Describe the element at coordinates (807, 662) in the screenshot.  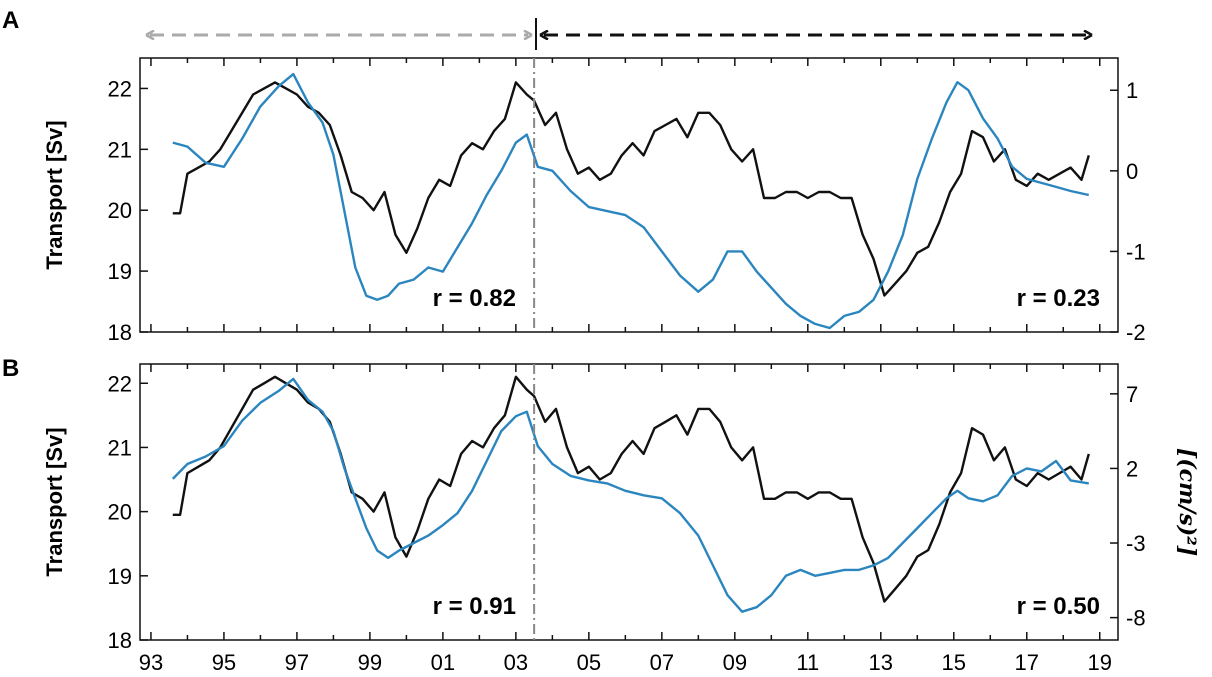
I see `x-tick-label: 11` at that location.